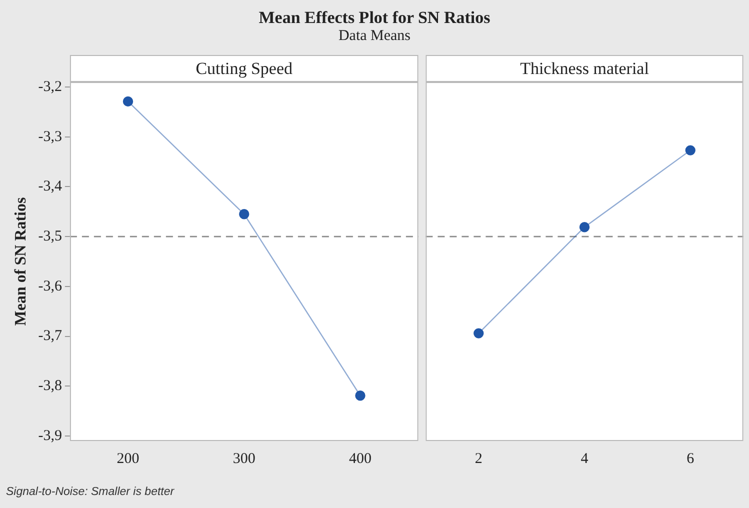 This screenshot has height=508, width=749. I want to click on text: Mean Effects Plot for SN Ratios, so click(375, 18).